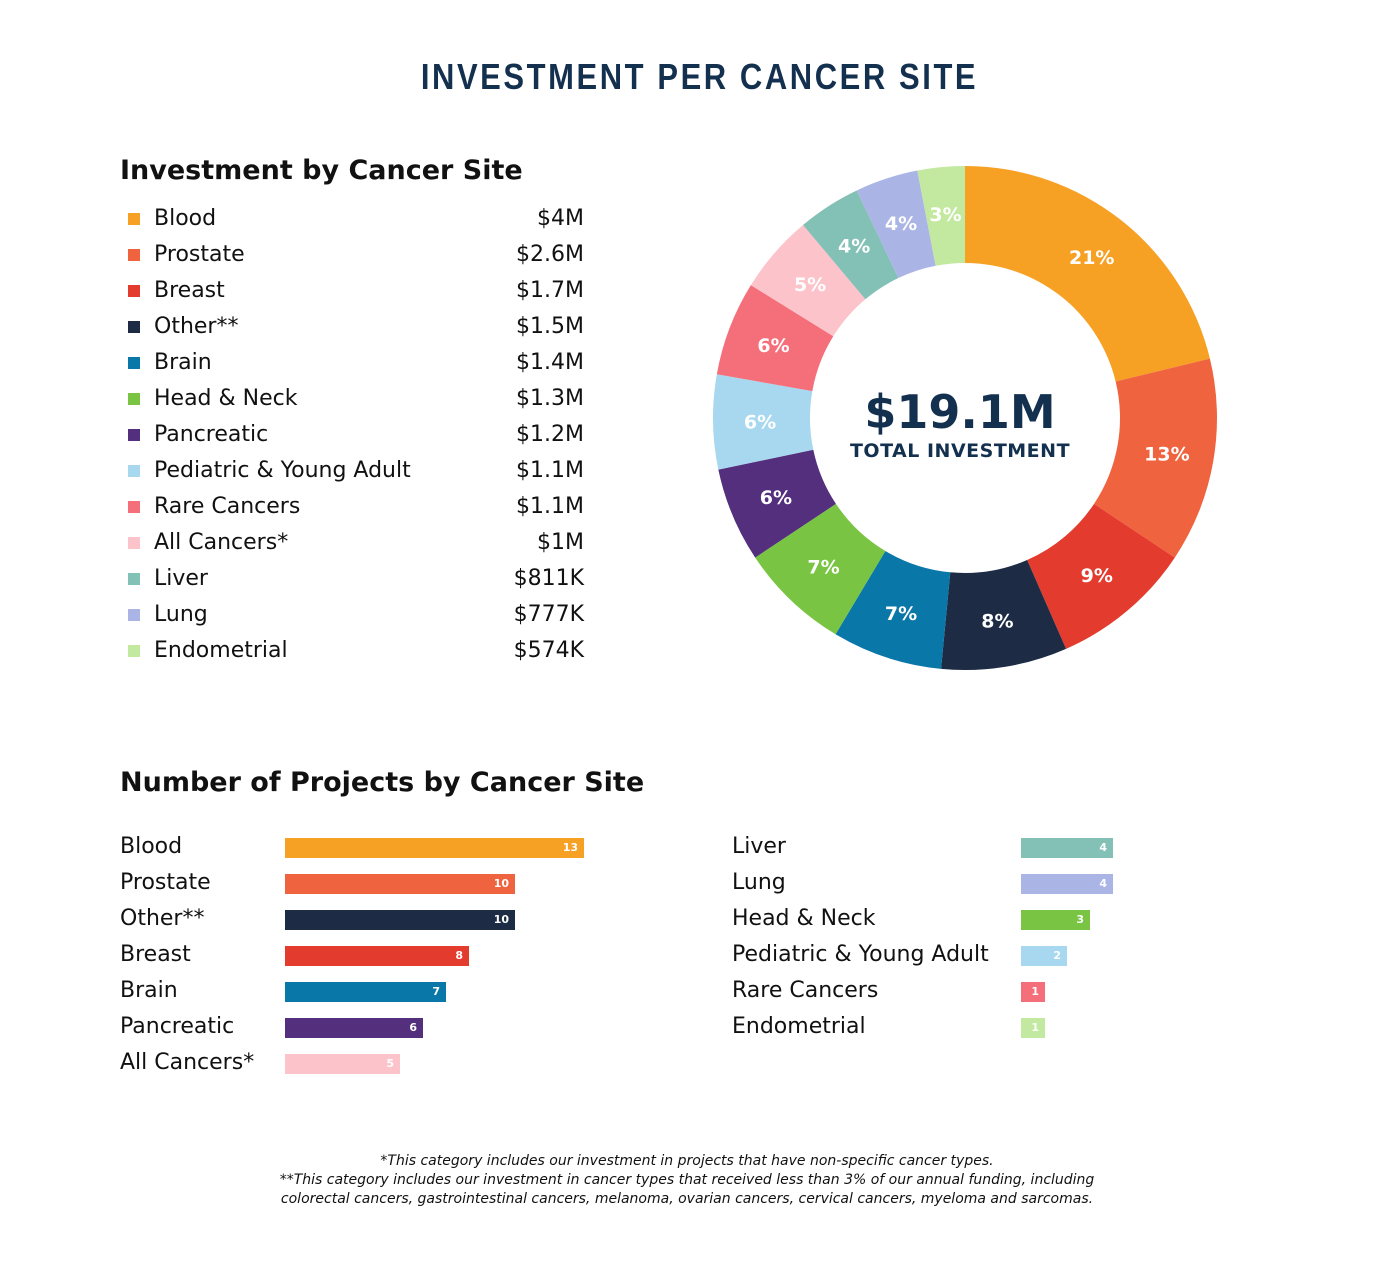 This screenshot has width=1399, height=1277. I want to click on project-name: Prostate, so click(165, 882).